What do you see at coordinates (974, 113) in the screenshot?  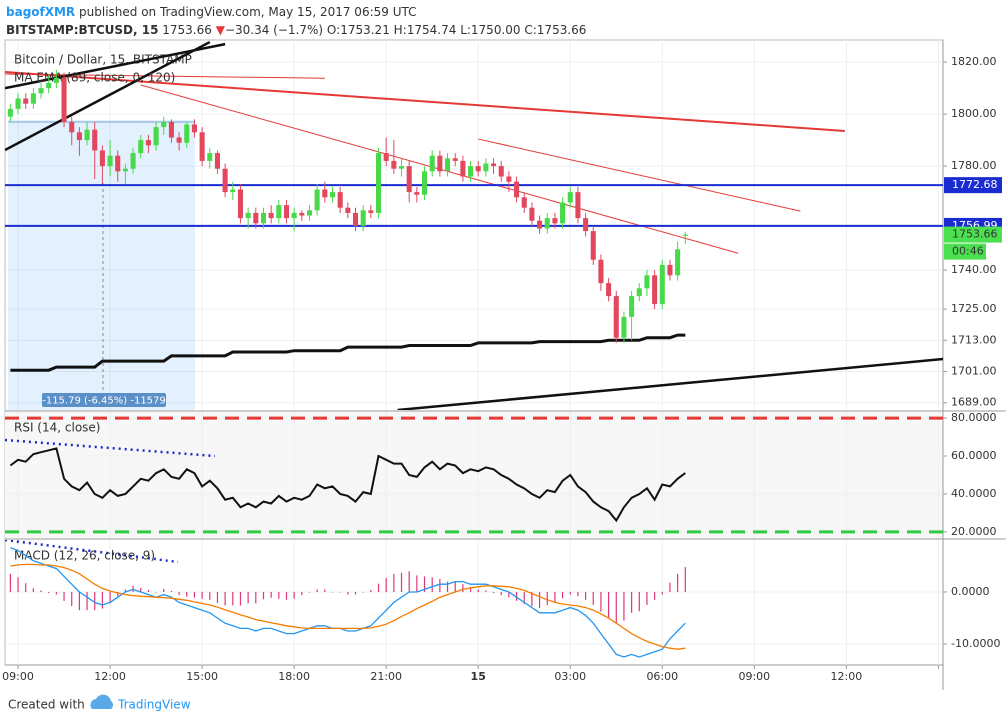 I see `y-tick-label: 1800.00` at bounding box center [974, 113].